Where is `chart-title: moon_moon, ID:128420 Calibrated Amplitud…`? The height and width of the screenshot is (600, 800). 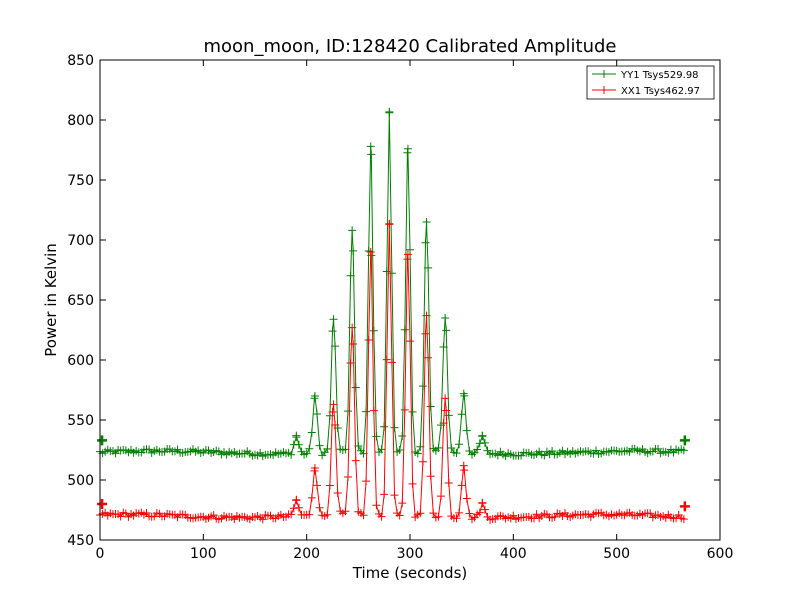 chart-title: moon_moon, ID:128420 Calibrated Amplitud… is located at coordinates (409, 46).